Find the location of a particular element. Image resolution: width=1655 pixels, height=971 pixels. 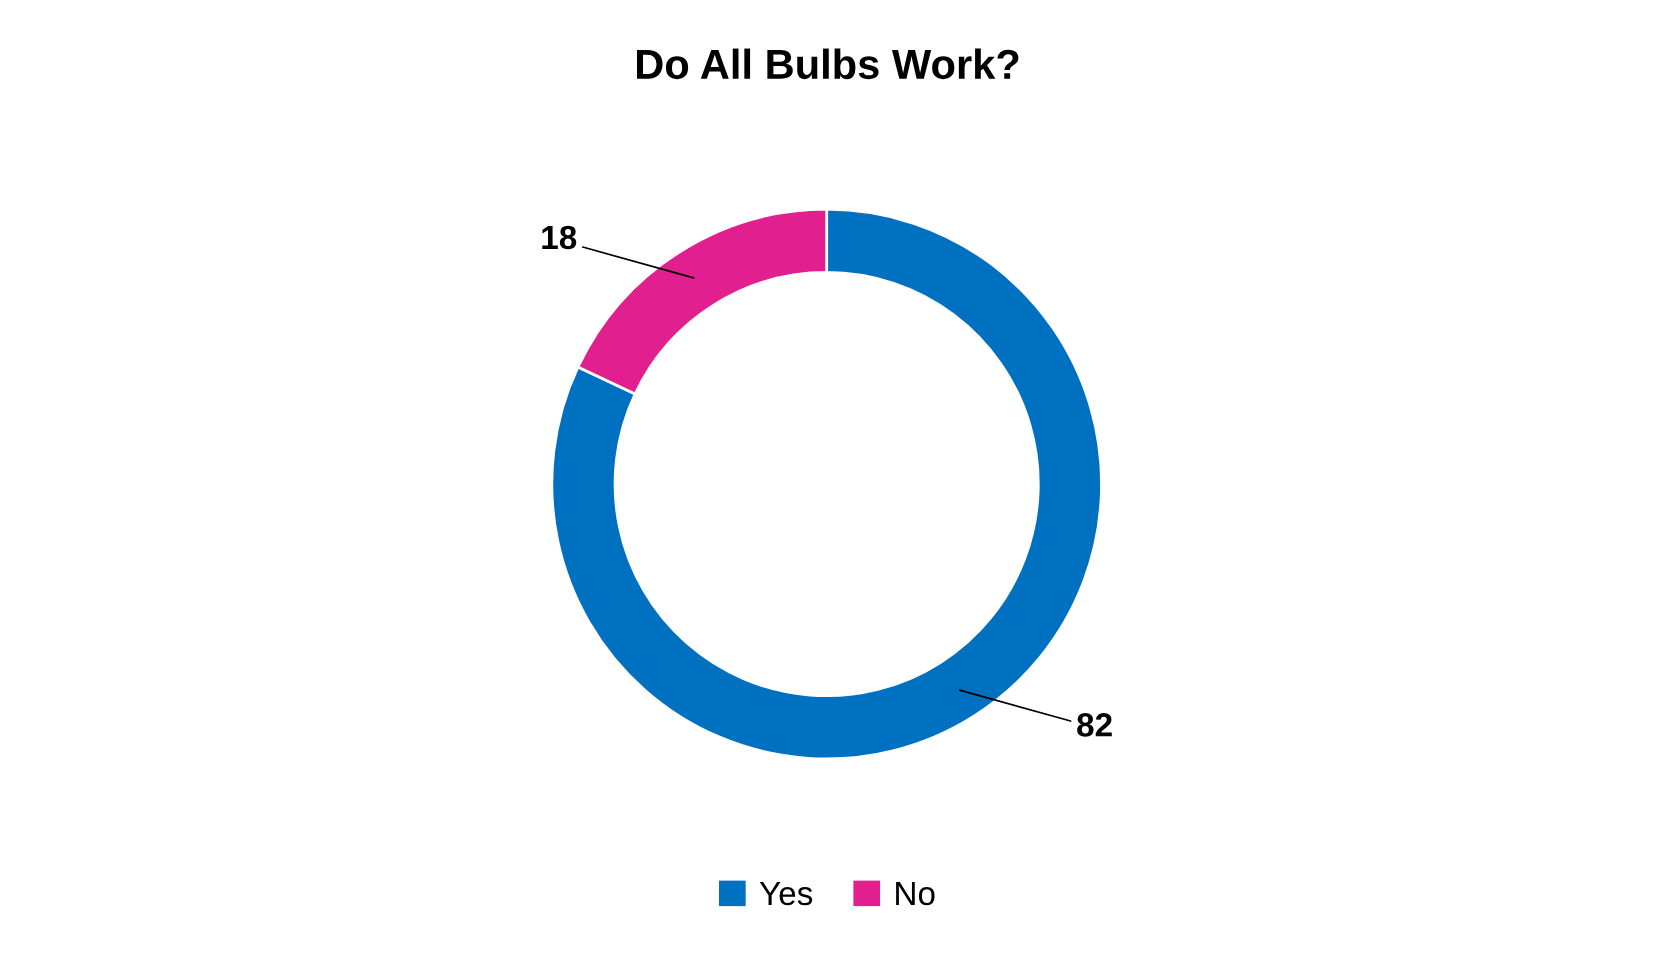

legend-label: Yes is located at coordinates (786, 894).